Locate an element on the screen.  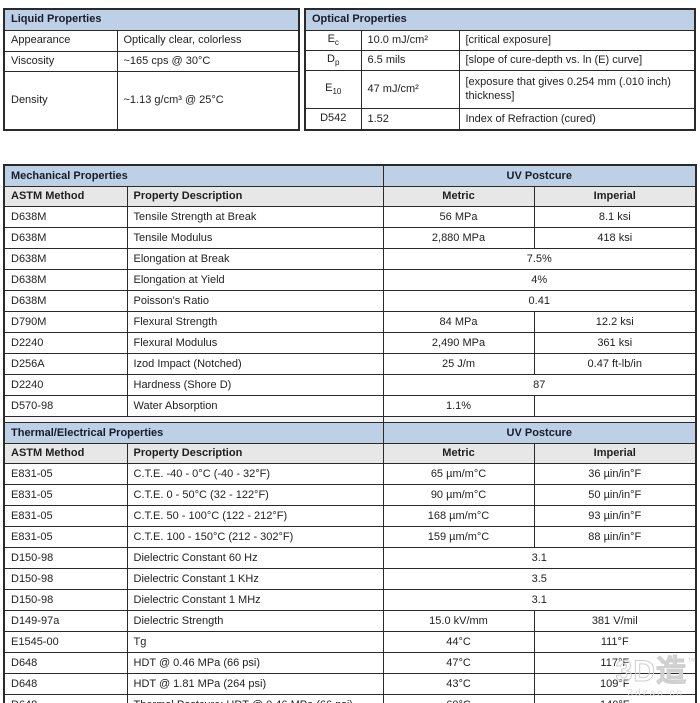
metric-cell: 90 µm/m°C is located at coordinates (458, 495).